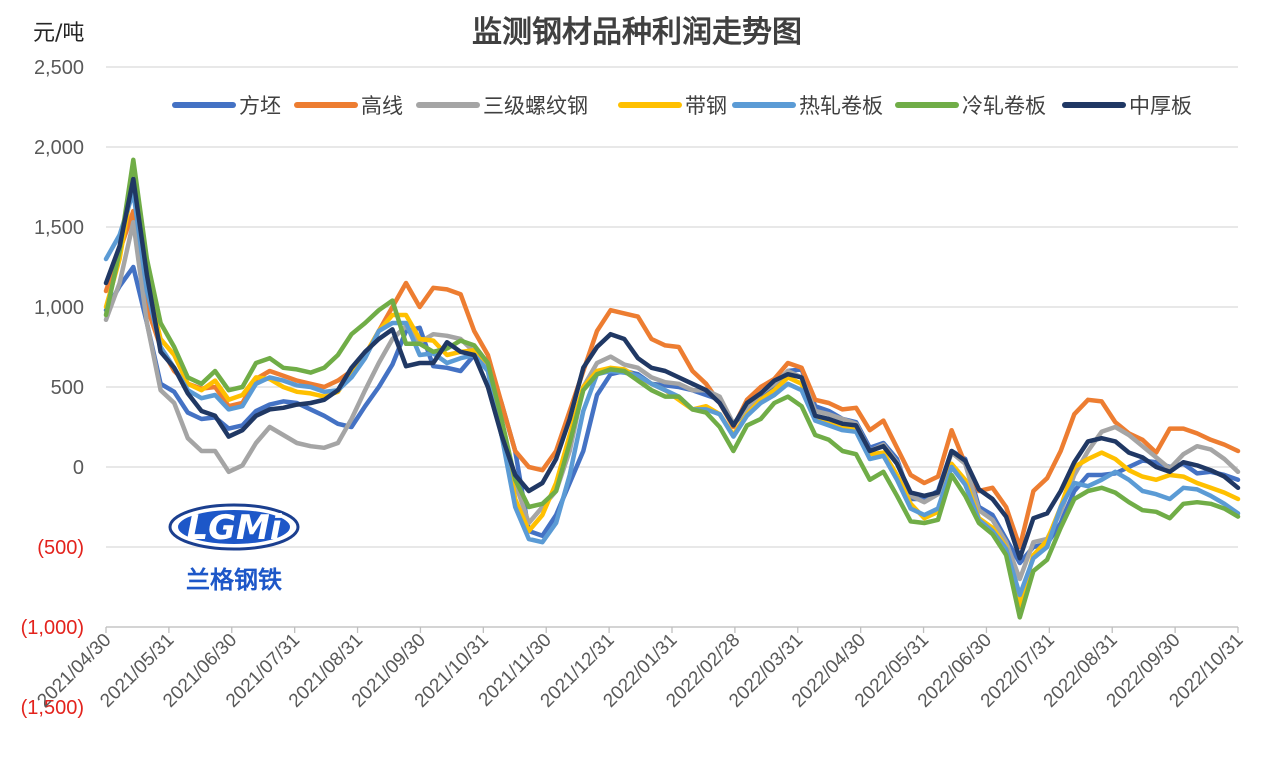 This screenshot has width=1275, height=763. What do you see at coordinates (59, 148) in the screenshot?
I see `y-tick-label: 2,000` at bounding box center [59, 148].